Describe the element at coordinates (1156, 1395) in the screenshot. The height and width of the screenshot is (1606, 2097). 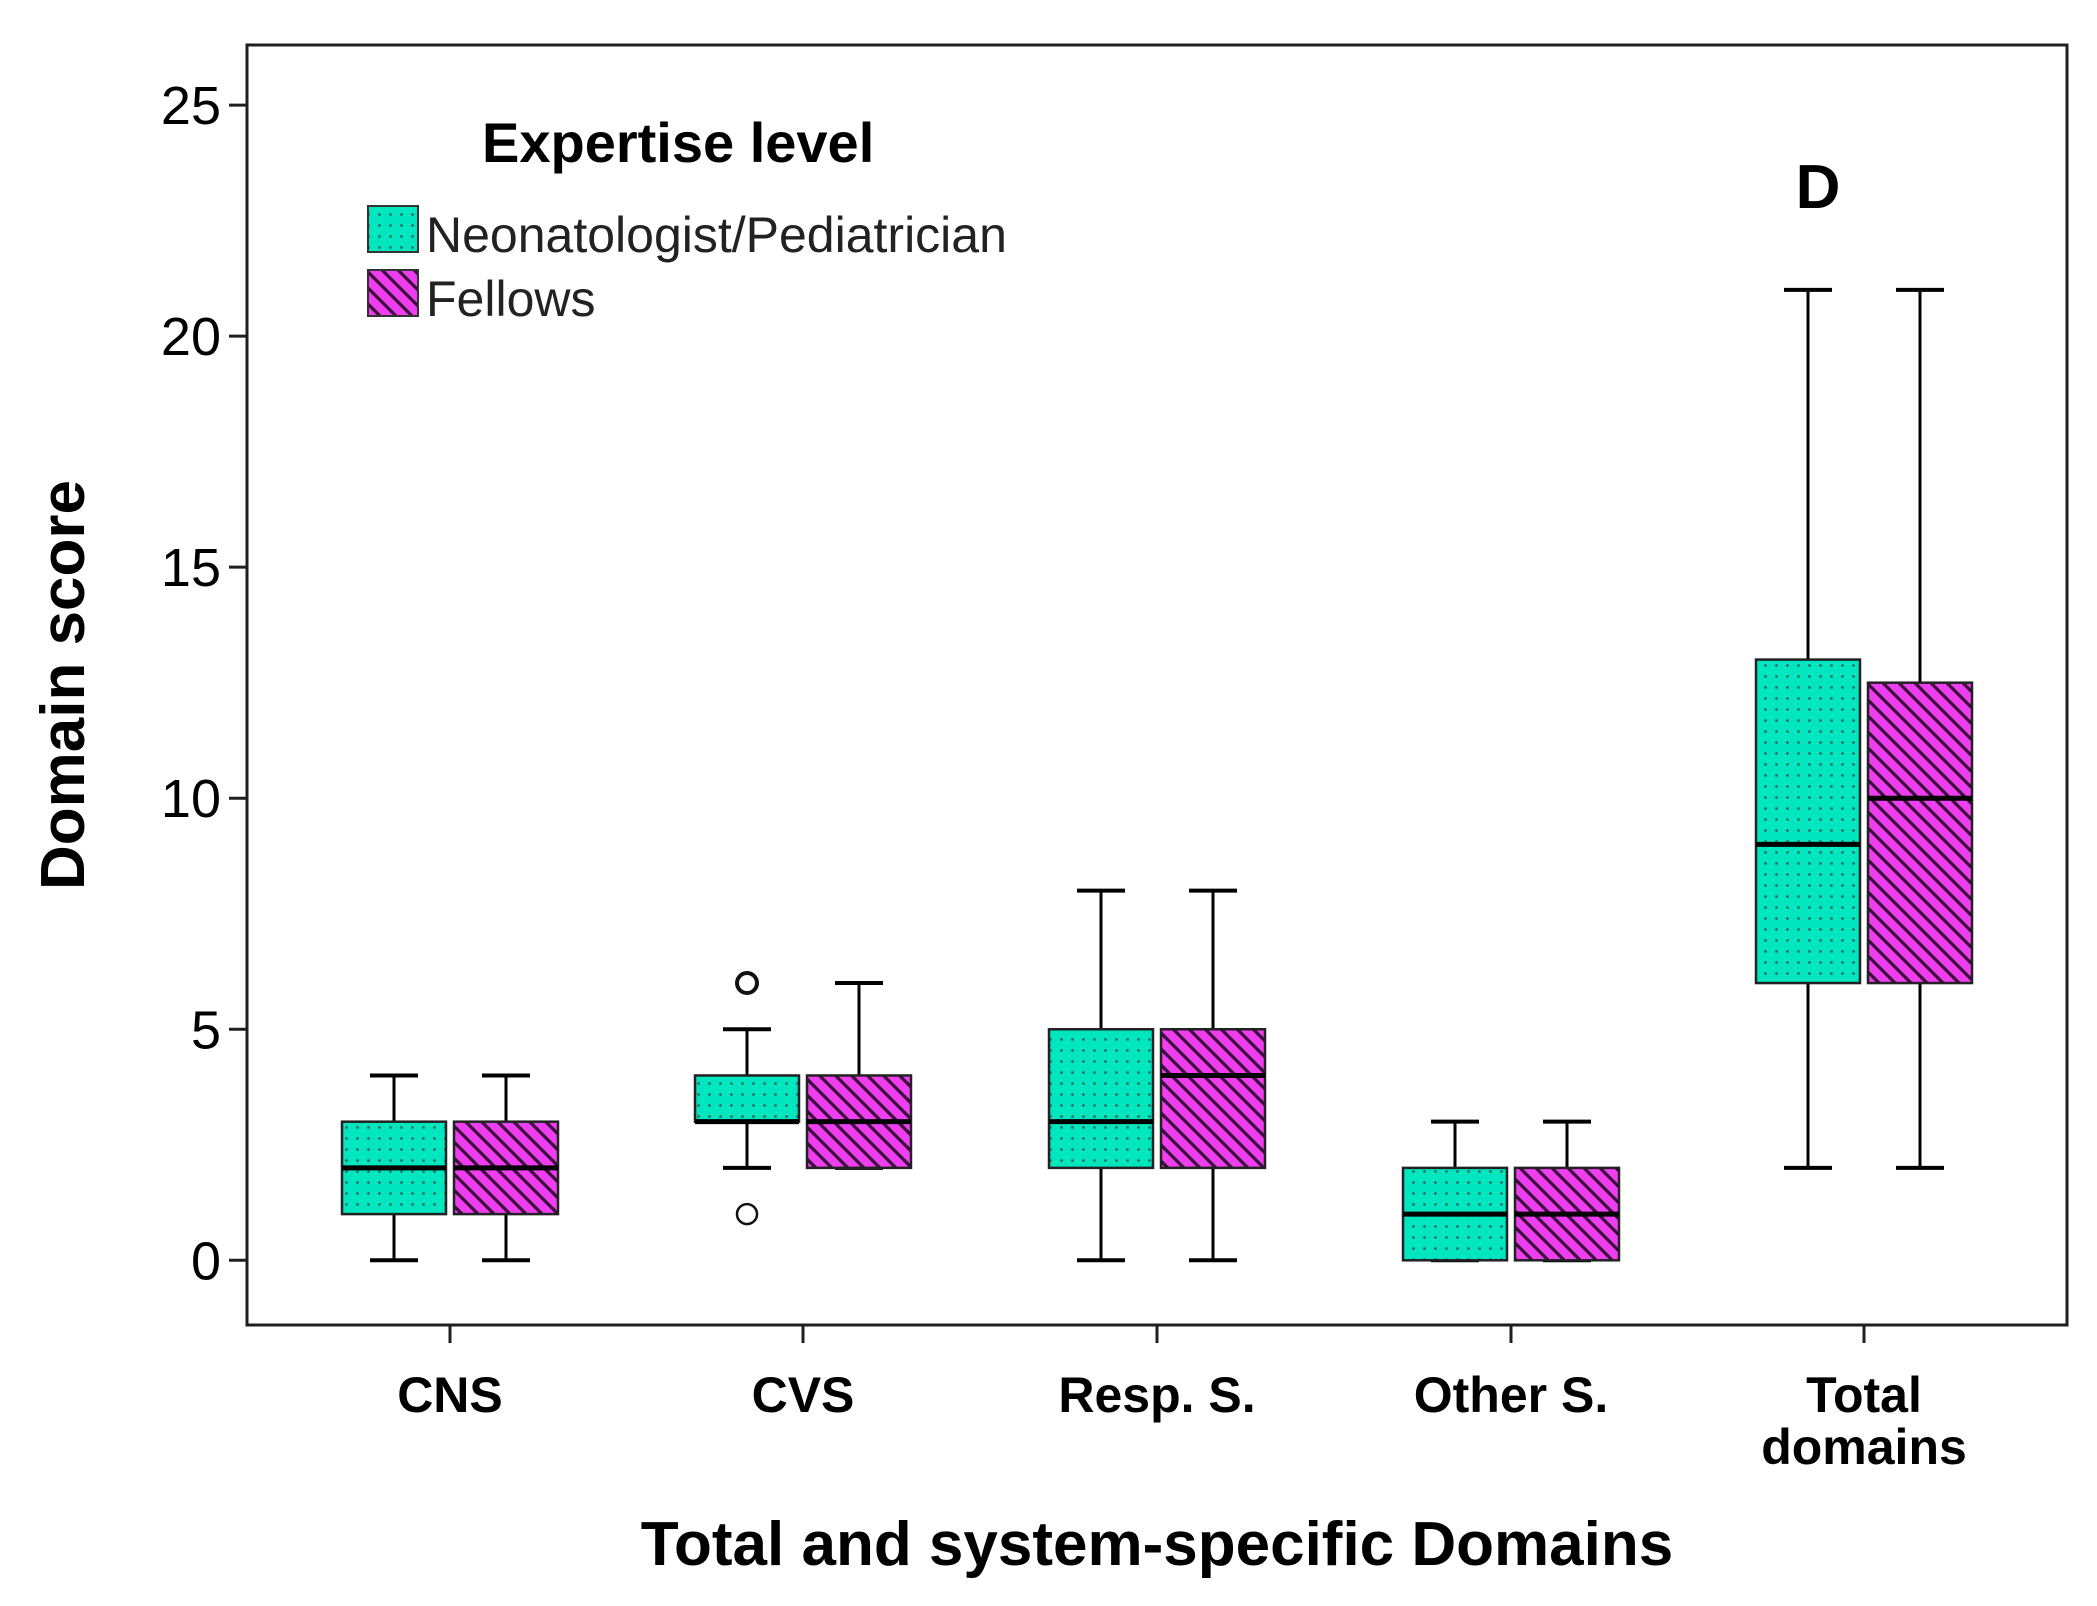
I see `x-category-label: Resp. S.` at that location.